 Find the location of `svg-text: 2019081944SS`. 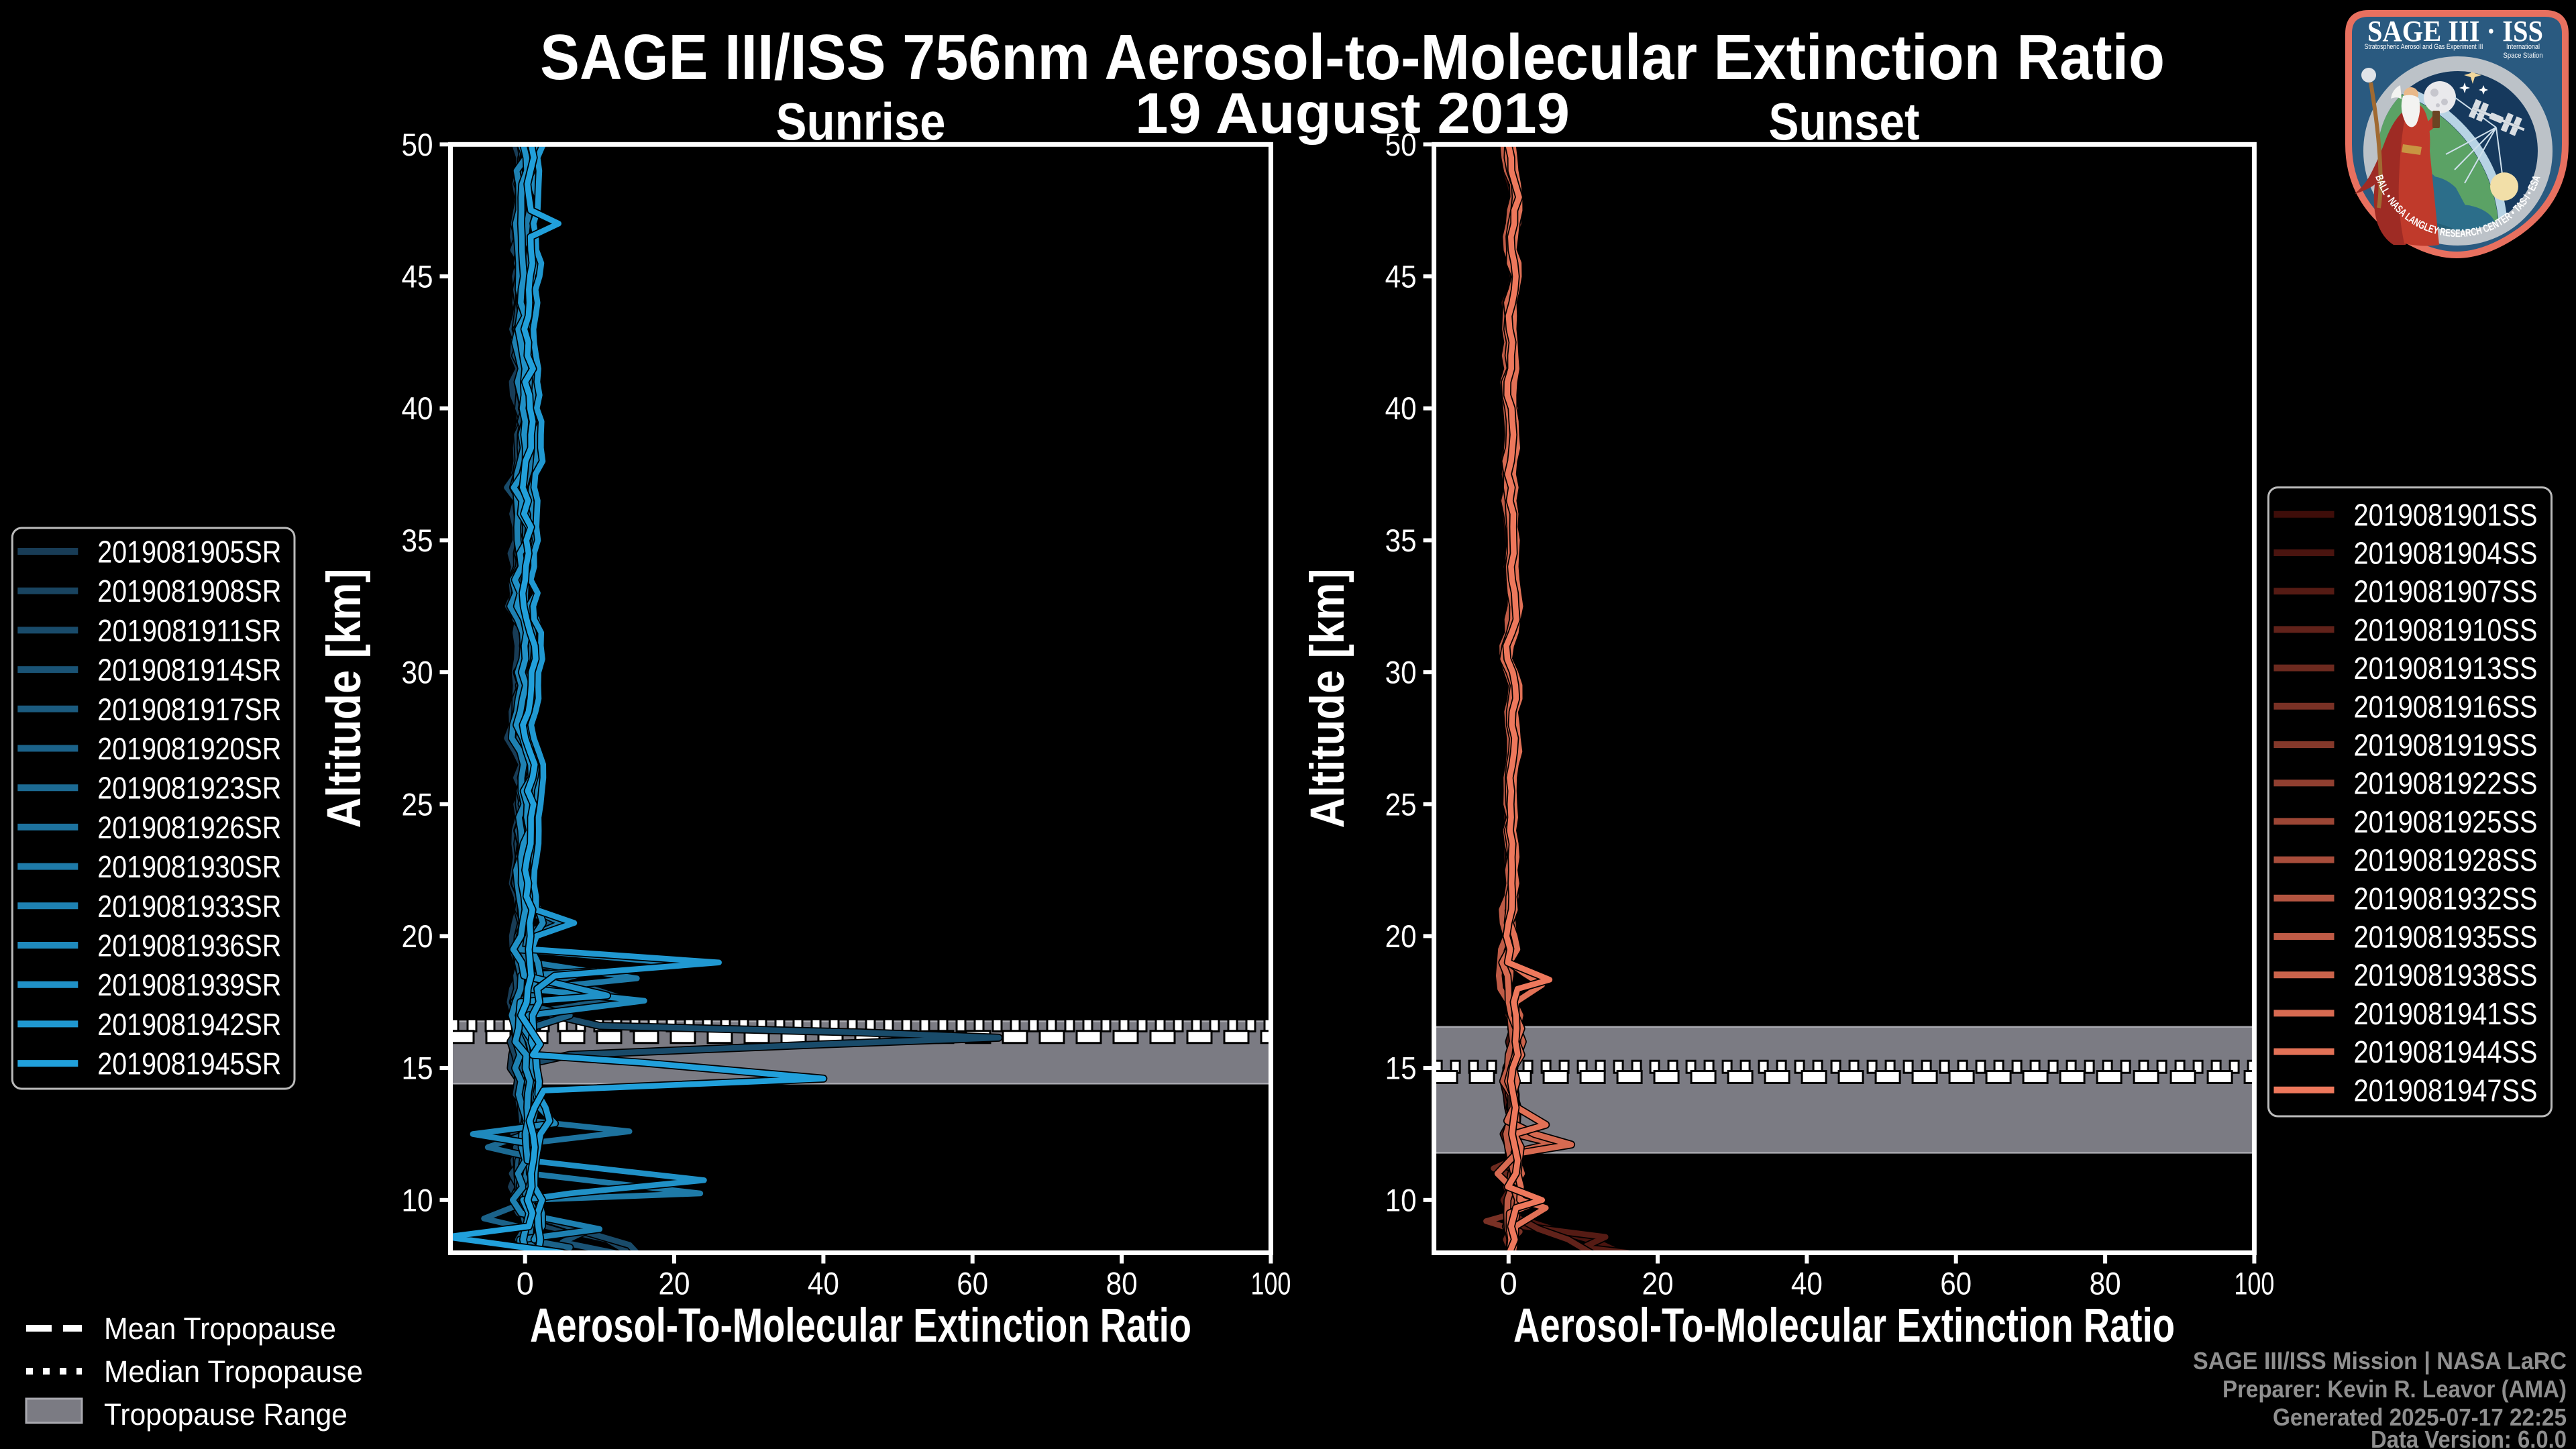

svg-text: 2019081944SS is located at coordinates (2446, 1051).